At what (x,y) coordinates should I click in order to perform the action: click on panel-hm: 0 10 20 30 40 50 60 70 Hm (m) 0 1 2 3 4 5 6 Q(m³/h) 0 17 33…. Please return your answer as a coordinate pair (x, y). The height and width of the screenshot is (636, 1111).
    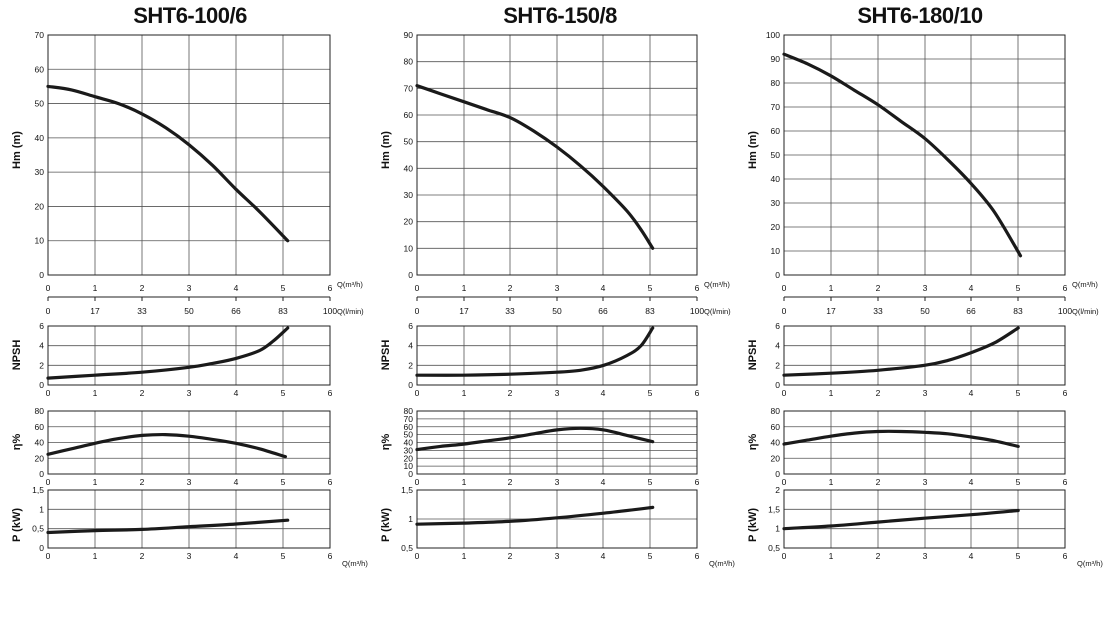
    Looking at the image, I should click on (187, 173).